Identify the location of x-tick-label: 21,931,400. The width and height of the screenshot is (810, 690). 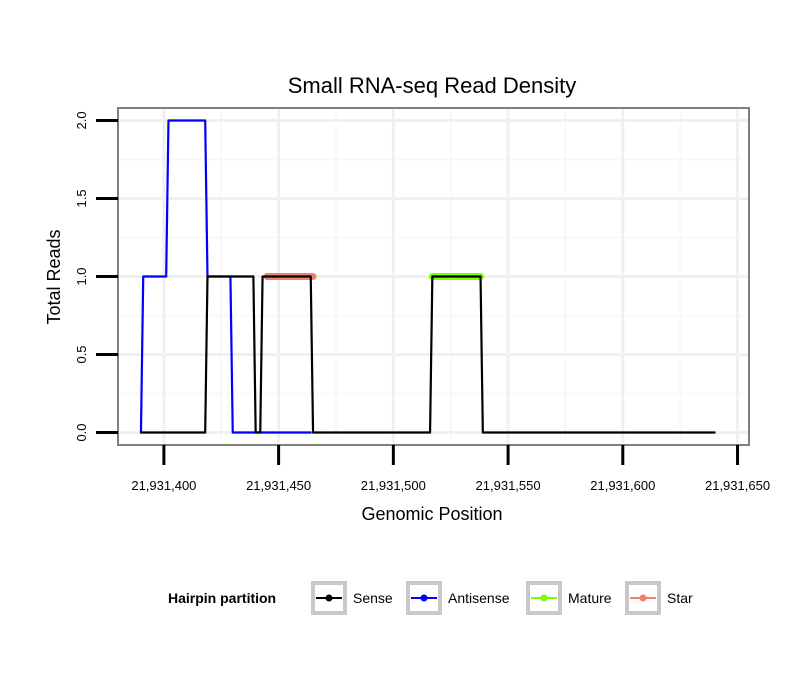
(163, 485).